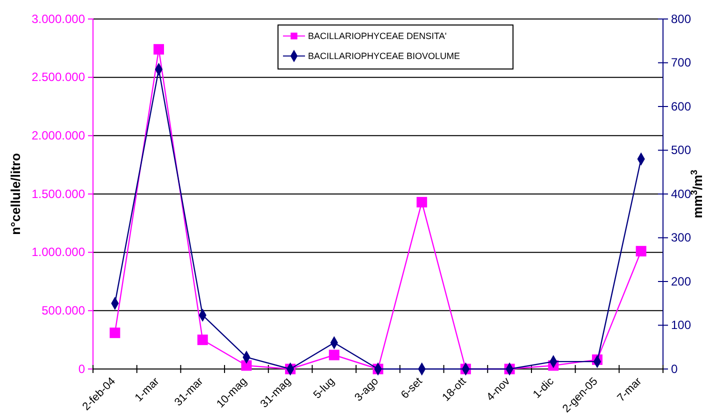  What do you see at coordinates (15, 194) in the screenshot?
I see `y-axis-title: n°cellule/litro` at bounding box center [15, 194].